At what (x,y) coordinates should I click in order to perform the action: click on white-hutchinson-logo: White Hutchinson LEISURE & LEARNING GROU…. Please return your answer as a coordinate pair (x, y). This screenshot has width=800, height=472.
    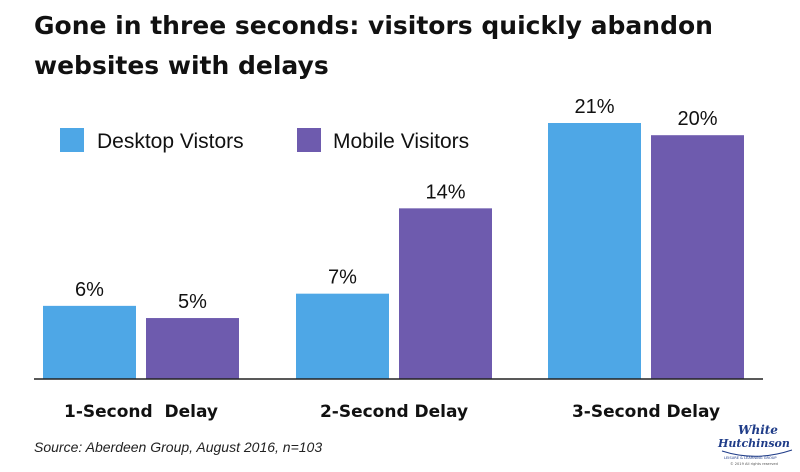
    Looking at the image, I should click on (755, 444).